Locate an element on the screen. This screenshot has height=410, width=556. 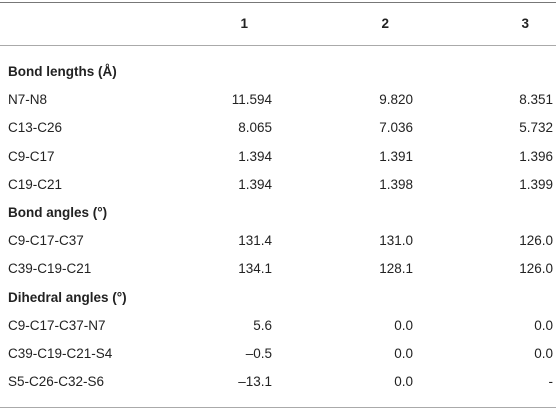
row-label: C9-C17-C37 is located at coordinates (46, 241).